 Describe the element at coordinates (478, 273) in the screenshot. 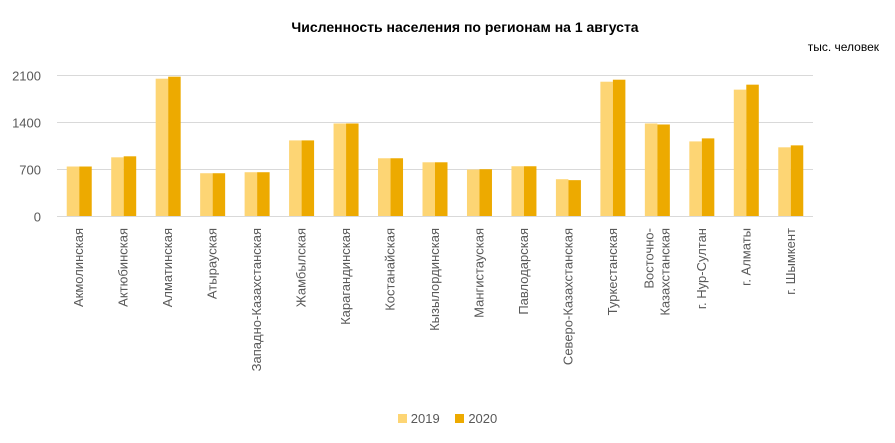

I see `x-tick-label: Мангистауская` at that location.